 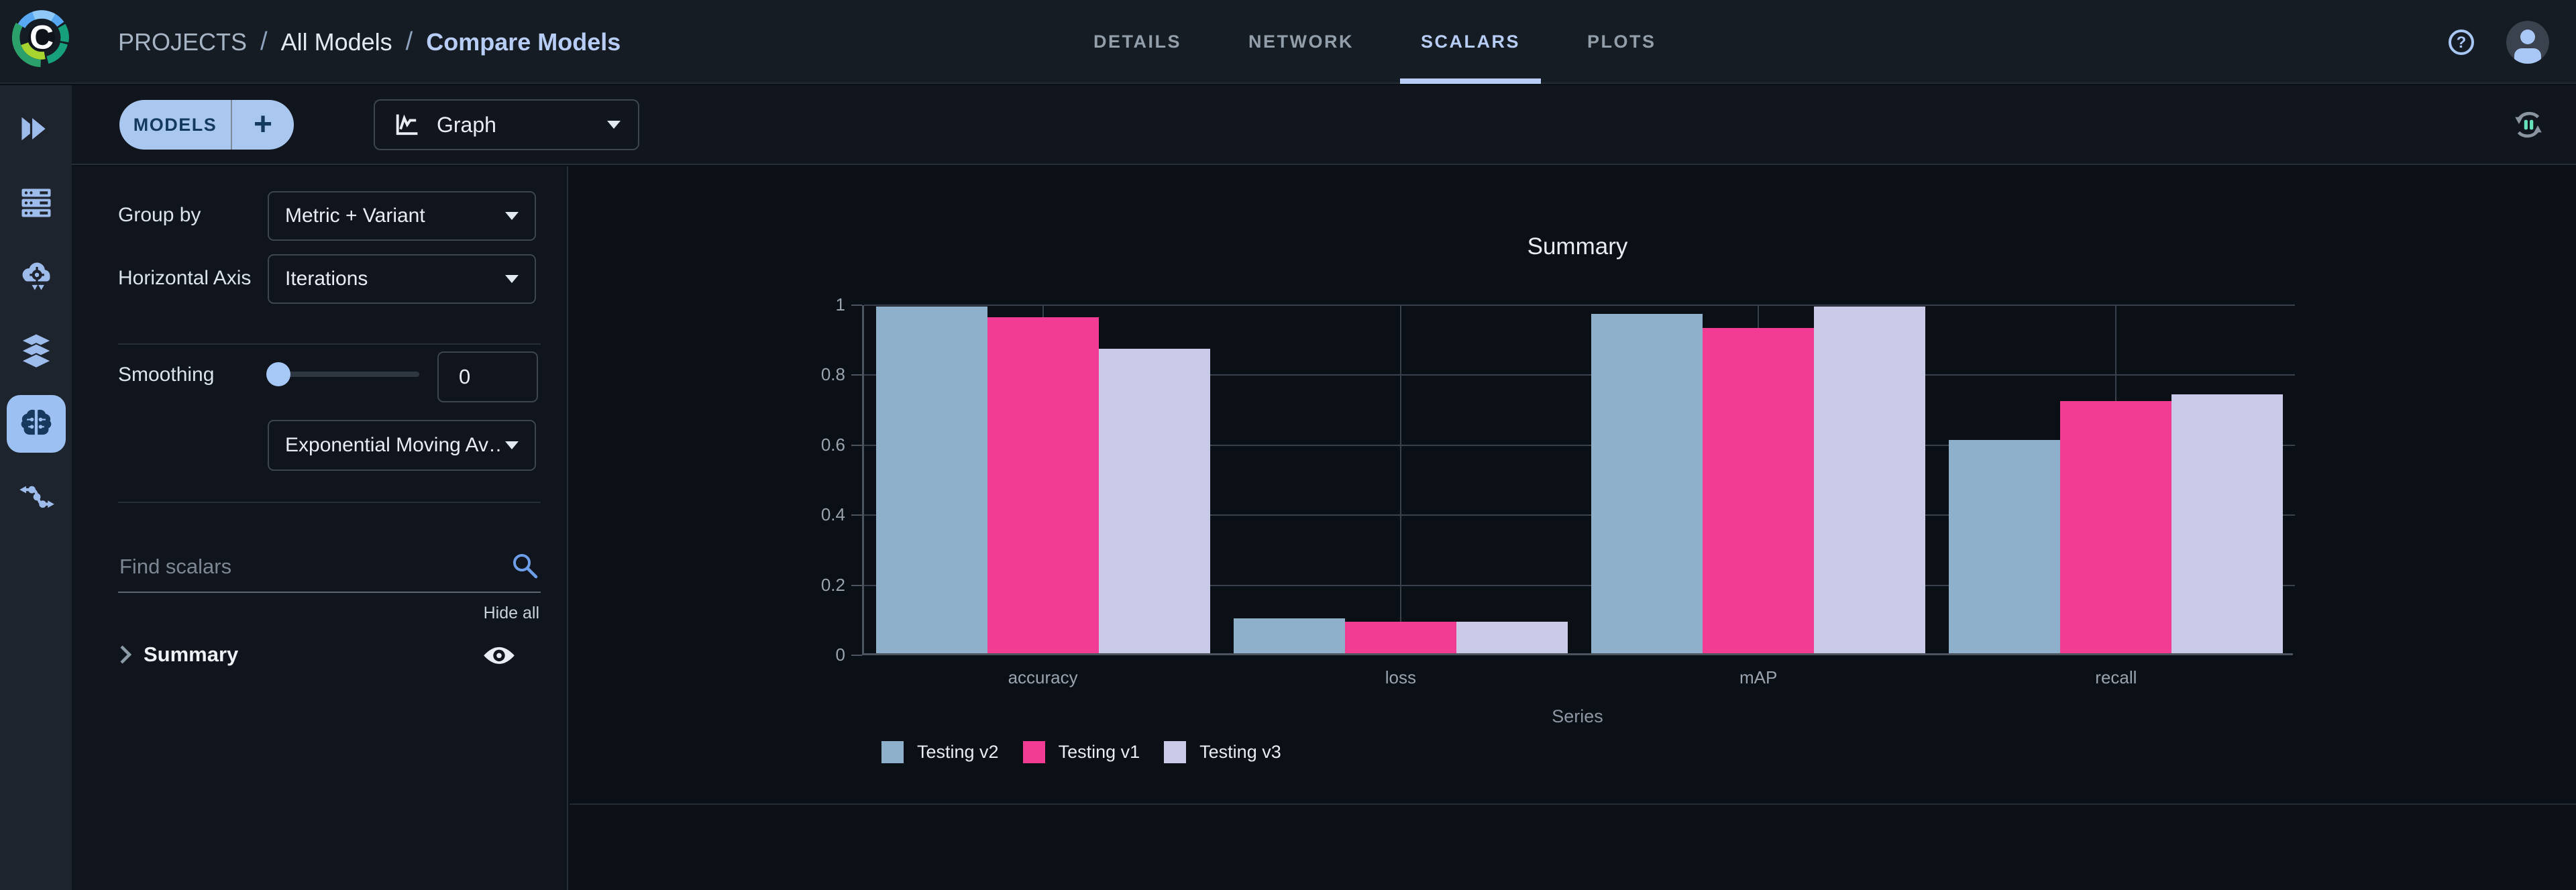 I want to click on group-by-dropdown: Metric + Variant, so click(x=402, y=216).